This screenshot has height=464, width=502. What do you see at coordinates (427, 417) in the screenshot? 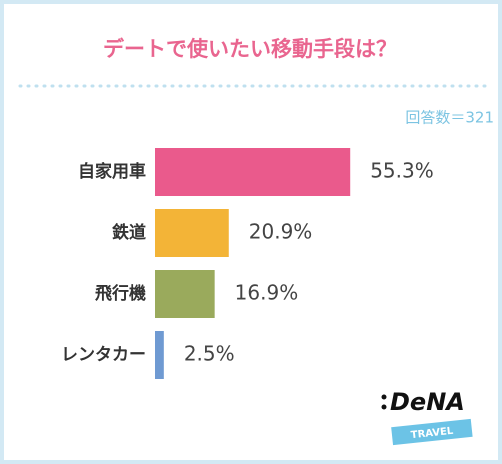
I see `logo: DeNA TRAVEL` at bounding box center [427, 417].